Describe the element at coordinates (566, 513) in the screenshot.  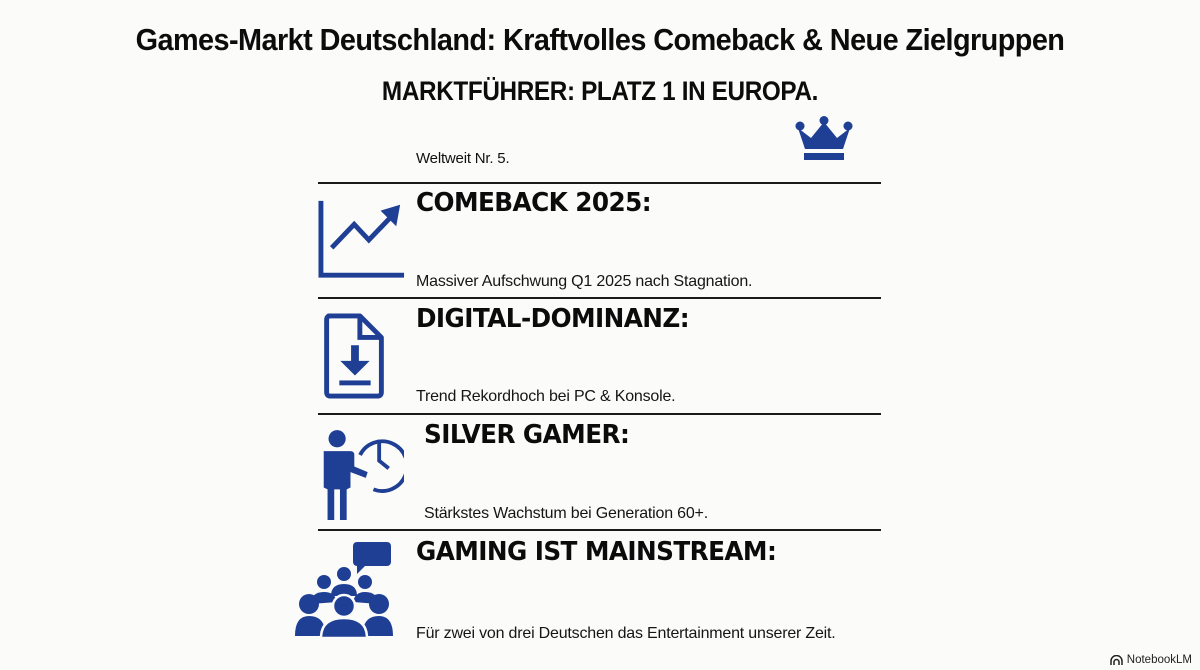
I see `section-description: Stärkstes Wachstum bei Generation 60+.` at that location.